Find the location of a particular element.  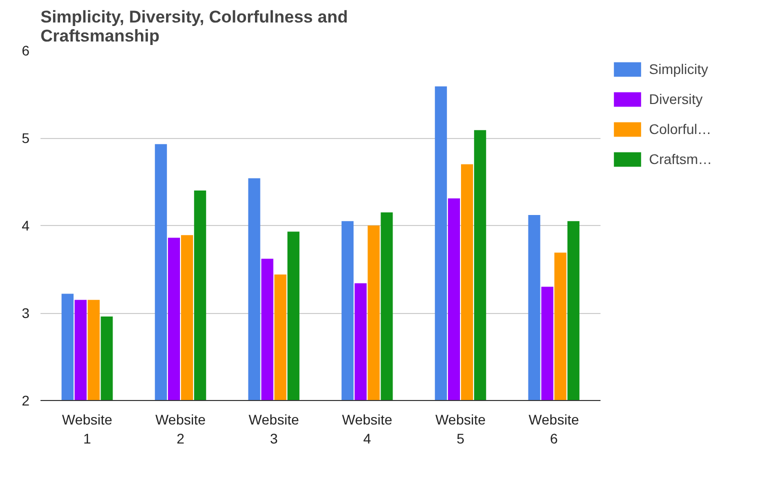

y-tick-label: 5 is located at coordinates (26, 138).